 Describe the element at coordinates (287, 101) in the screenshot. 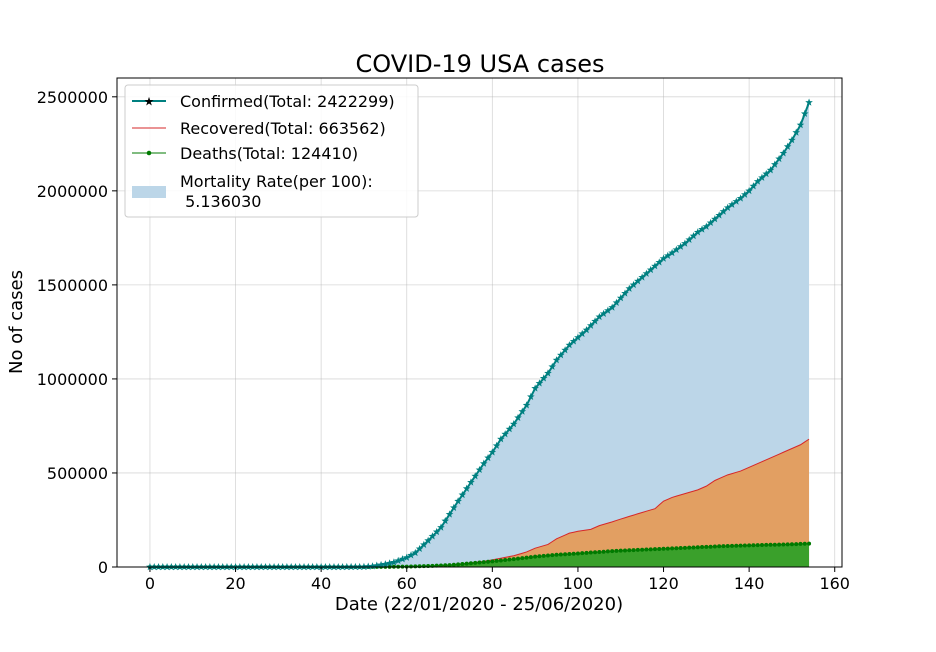

I see `legend-confirmed-label: Confirmed(Total: 2422299)` at that location.